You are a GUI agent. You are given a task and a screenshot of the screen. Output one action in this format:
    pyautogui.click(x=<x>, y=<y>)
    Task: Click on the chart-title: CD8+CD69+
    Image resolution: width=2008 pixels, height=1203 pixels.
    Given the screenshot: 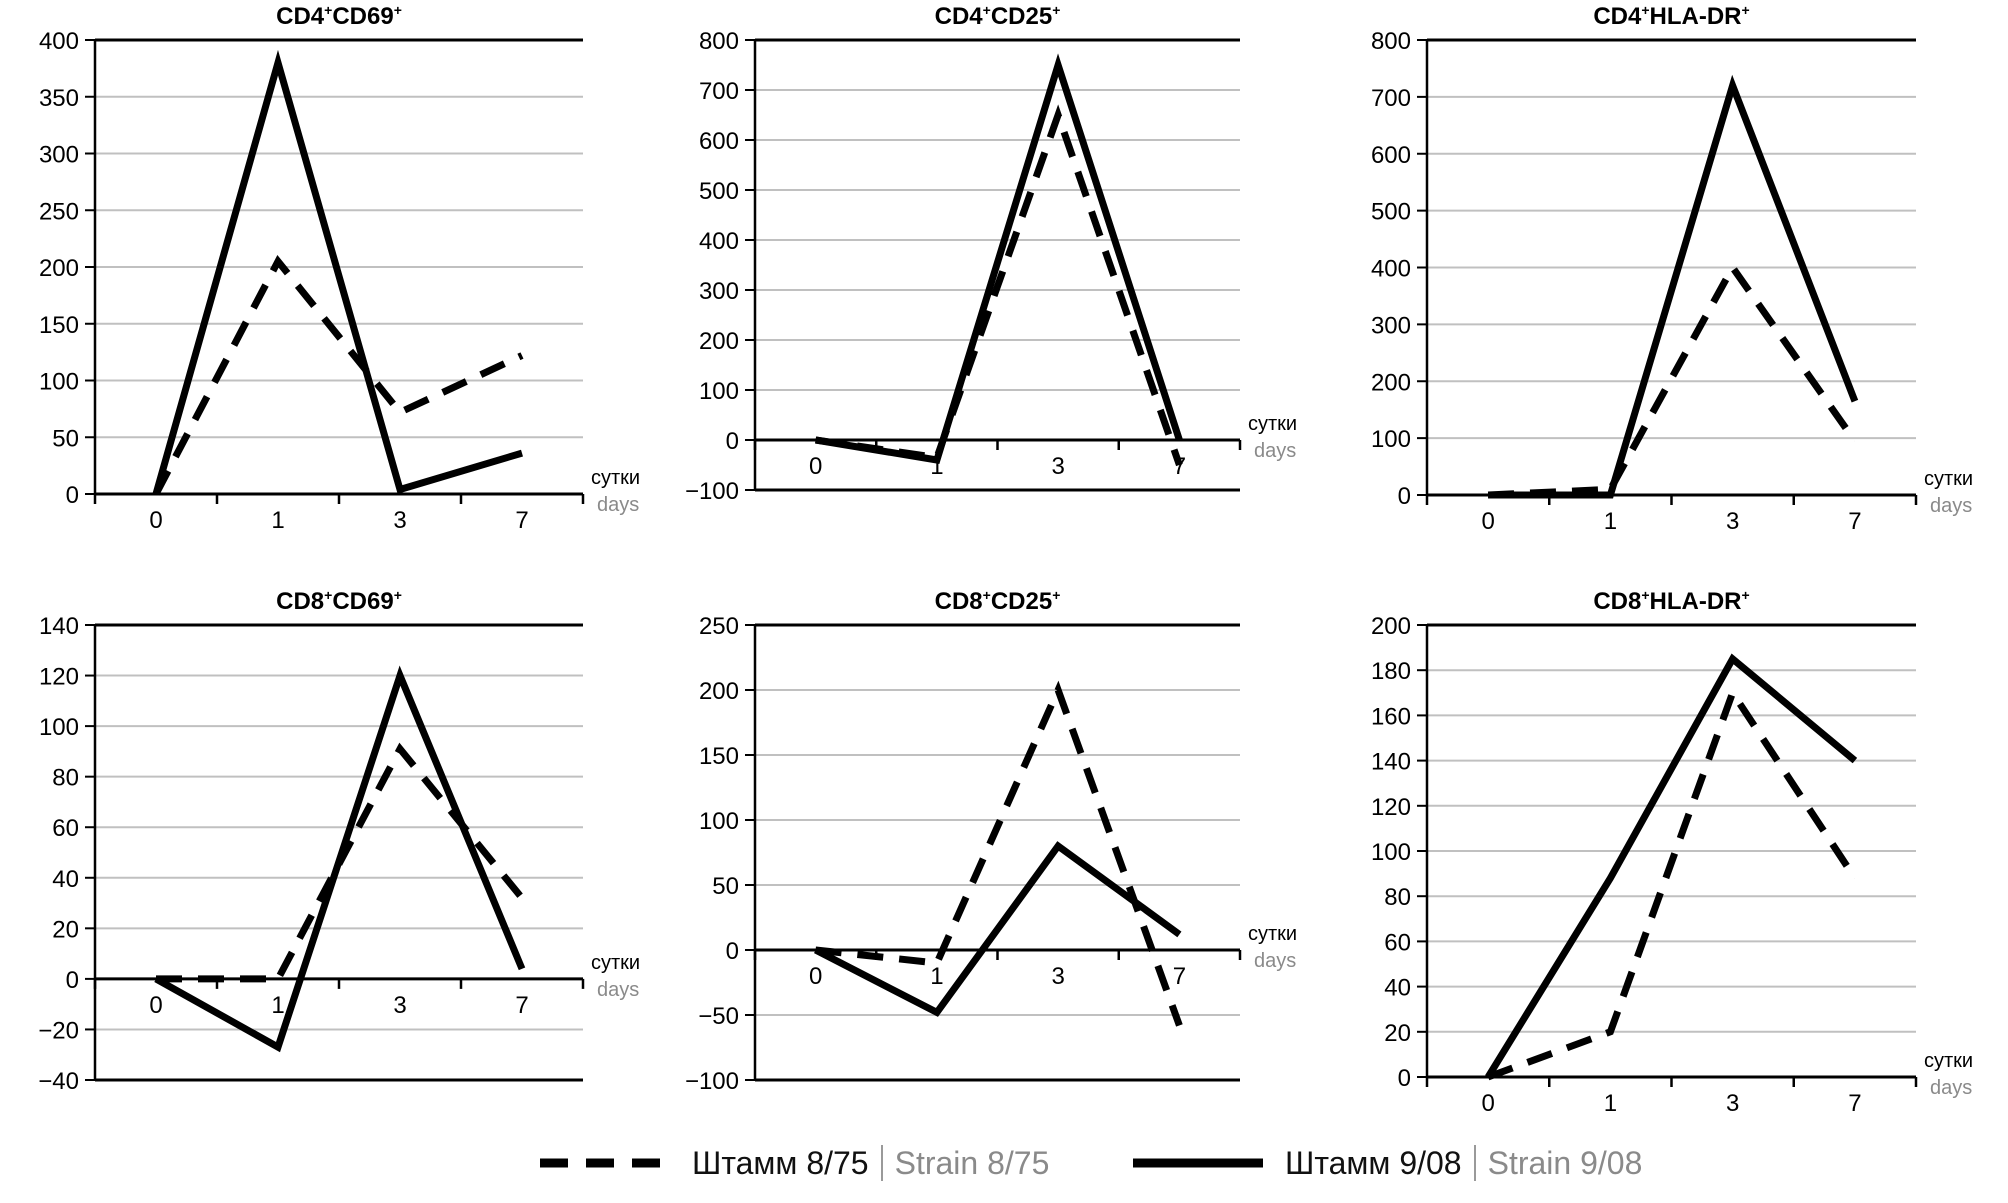 What is the action you would take?
    pyautogui.click(x=339, y=601)
    